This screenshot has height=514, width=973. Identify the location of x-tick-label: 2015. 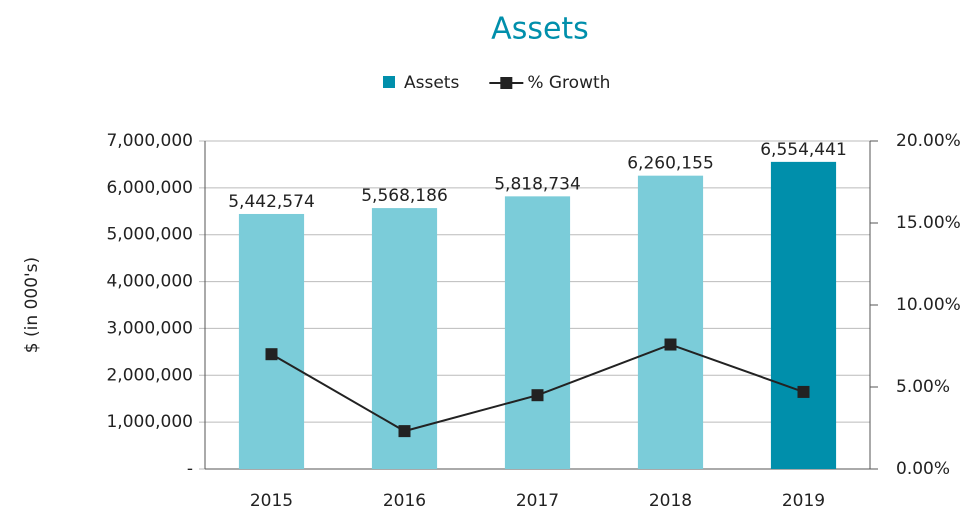
(271, 500).